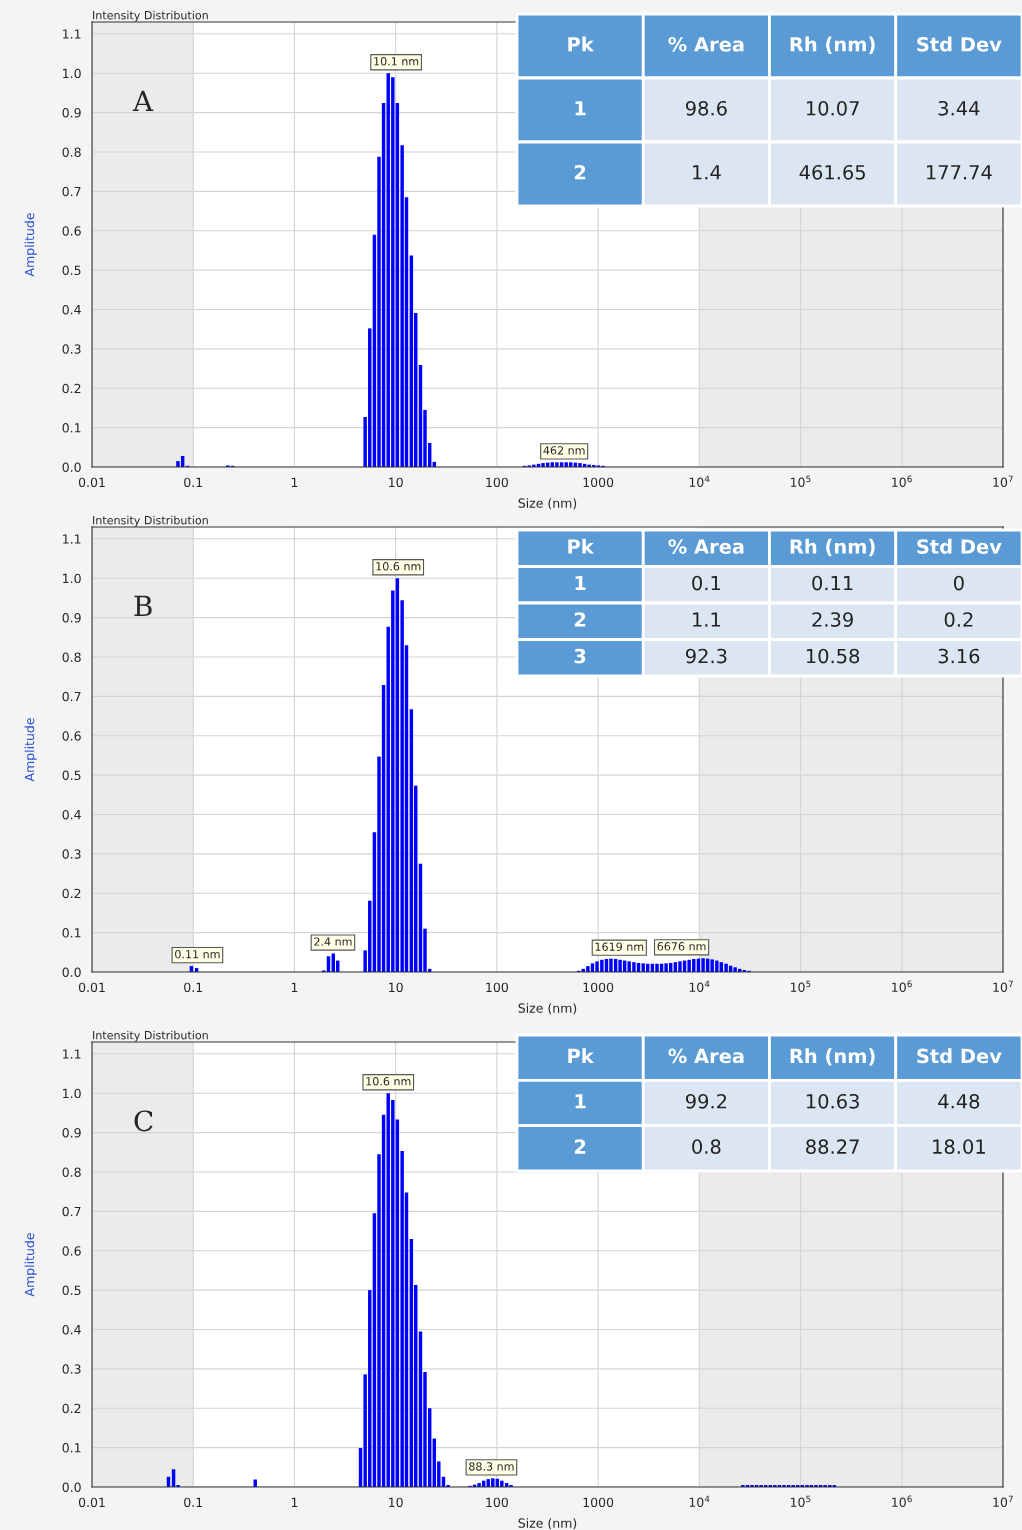 This screenshot has height=1530, width=1022. What do you see at coordinates (619, 946) in the screenshot?
I see `annotation: 1619 nm` at bounding box center [619, 946].